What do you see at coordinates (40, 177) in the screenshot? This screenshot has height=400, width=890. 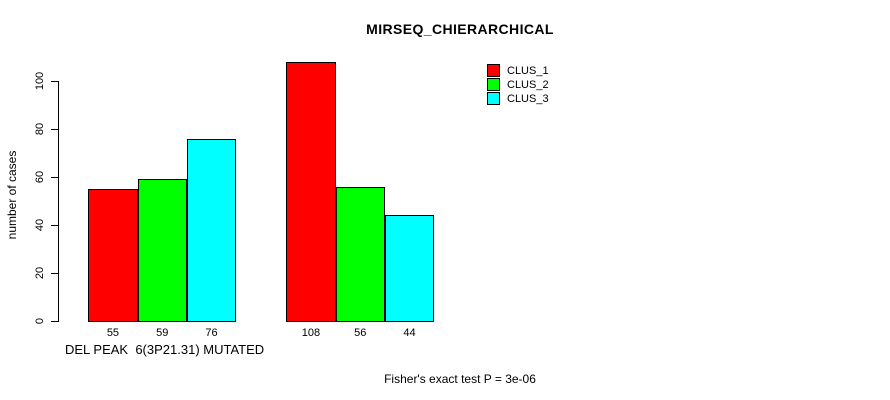 I see `y-tick-label: 60` at bounding box center [40, 177].